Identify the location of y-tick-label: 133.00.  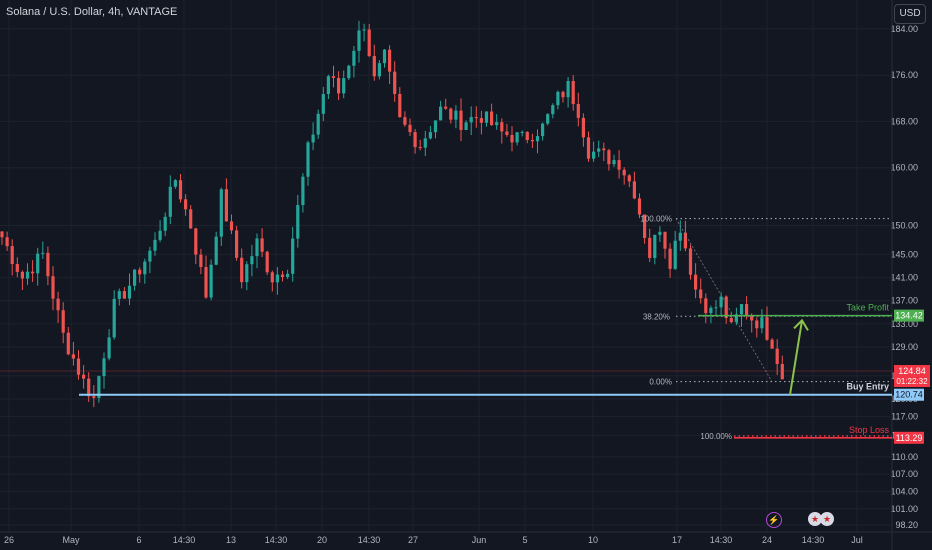
(904, 324).